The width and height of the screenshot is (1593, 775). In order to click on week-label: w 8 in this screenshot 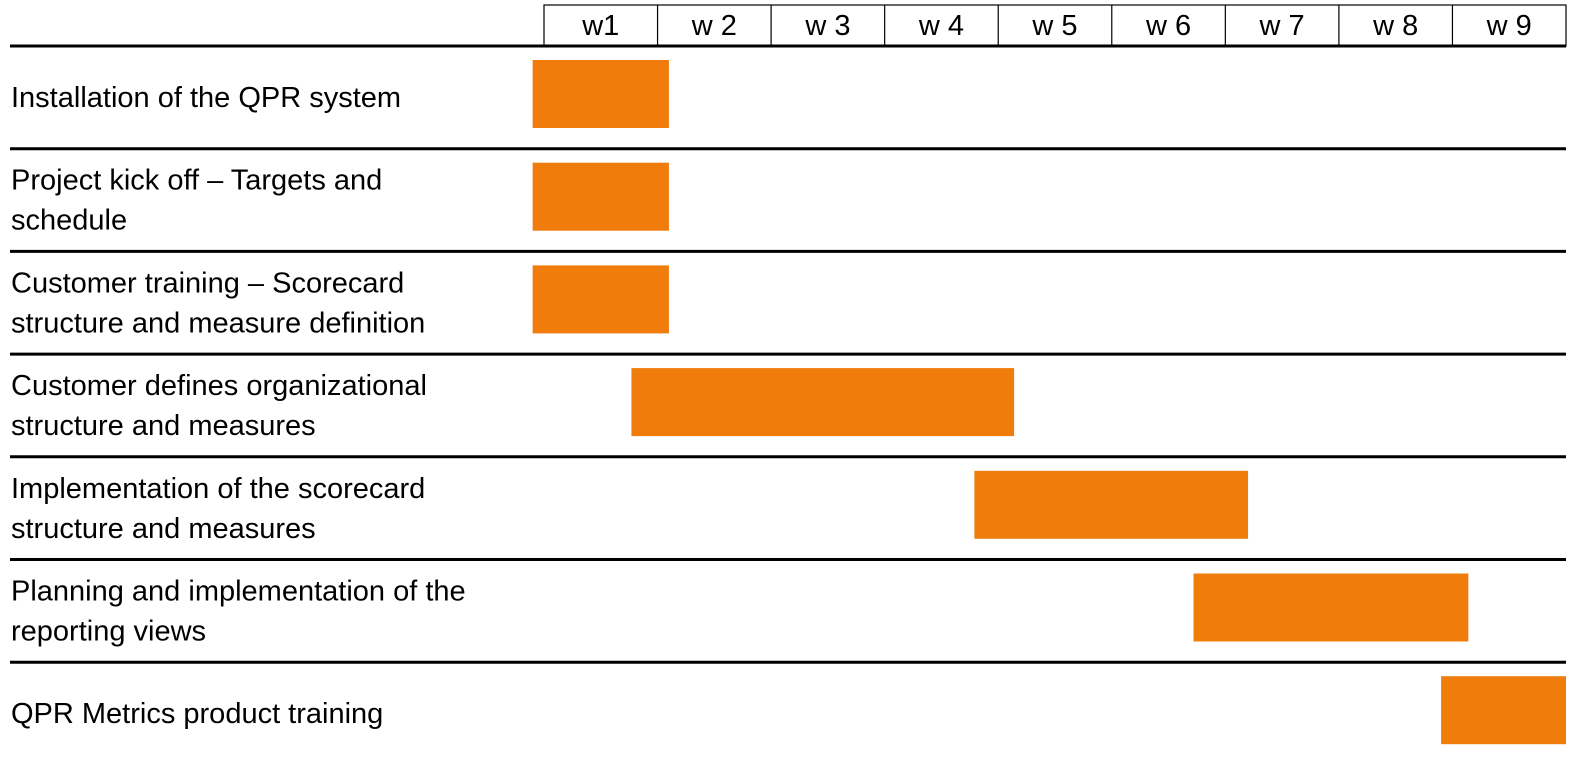, I will do `click(1395, 26)`.